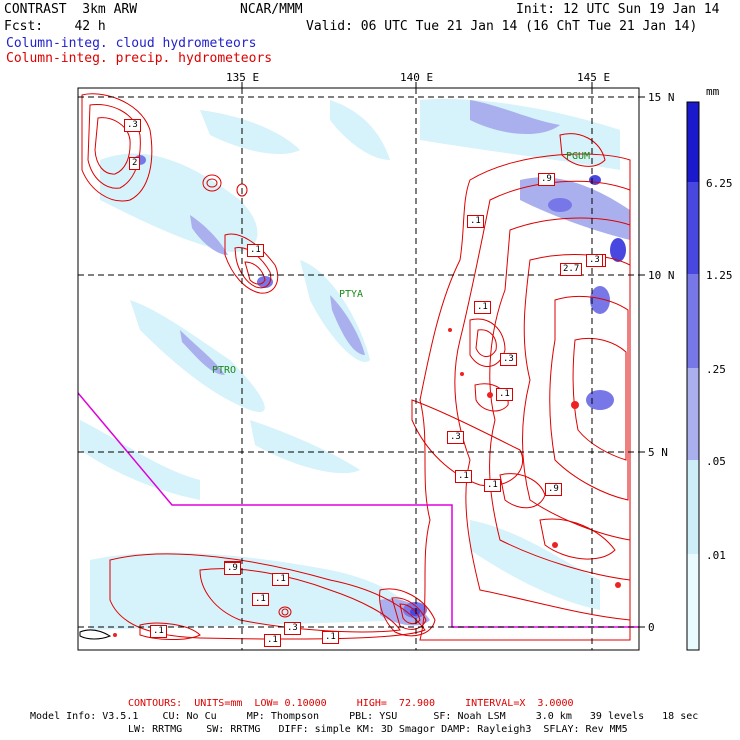 This screenshot has height=740, width=740. I want to click on center-label: NCAR/MMM, so click(271, 9).